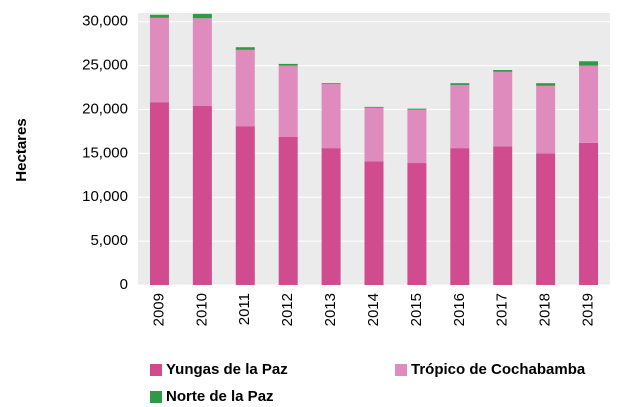 This screenshot has height=407, width=624. What do you see at coordinates (373, 309) in the screenshot?
I see `x-tick-label: 2014` at bounding box center [373, 309].